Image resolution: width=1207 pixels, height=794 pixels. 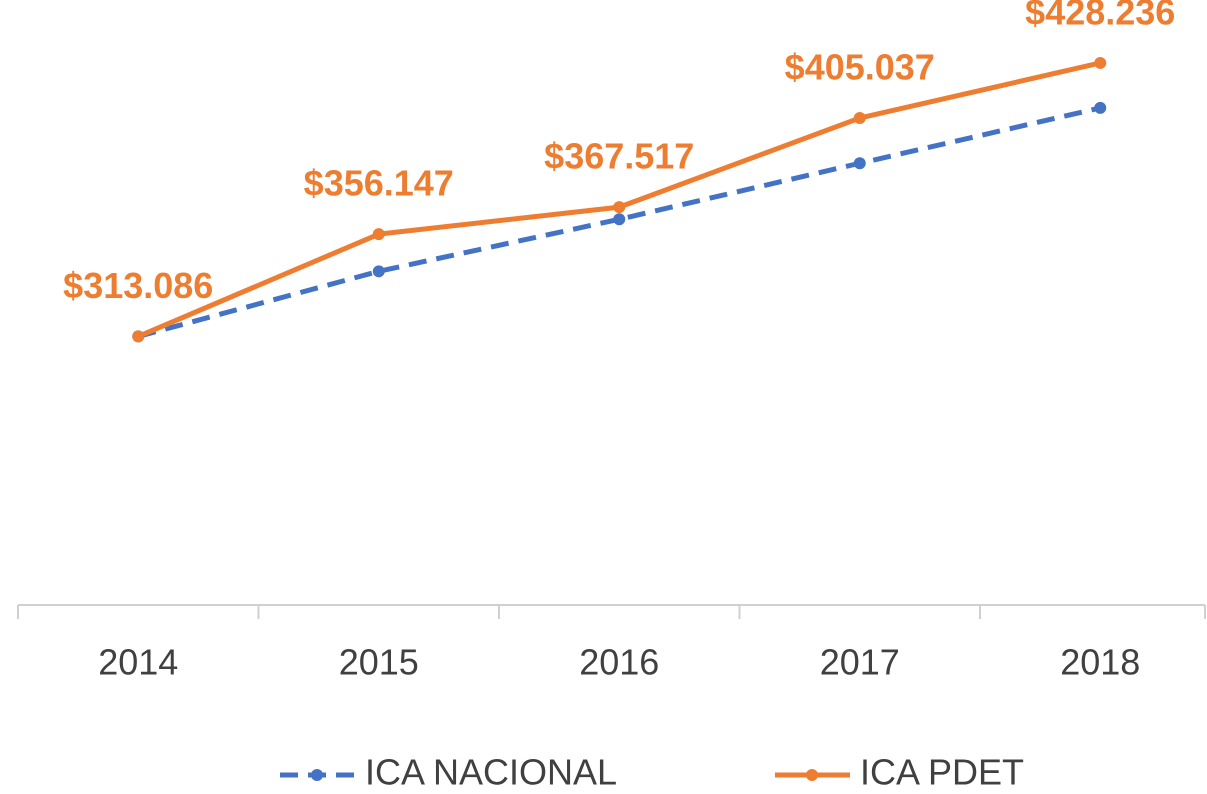 What do you see at coordinates (860, 67) in the screenshot?
I see `data-label: $405.037` at bounding box center [860, 67].